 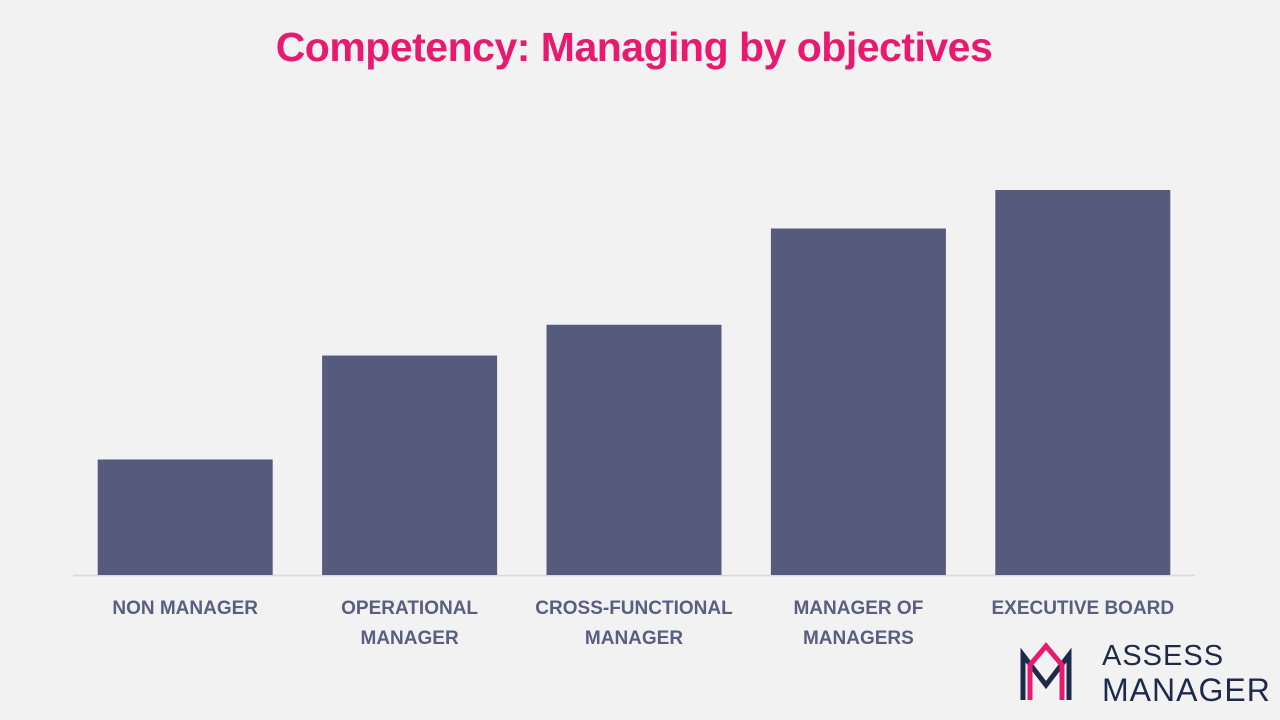 What do you see at coordinates (858, 623) in the screenshot?
I see `x-tick-label: MANAGER OF MANAGERS` at bounding box center [858, 623].